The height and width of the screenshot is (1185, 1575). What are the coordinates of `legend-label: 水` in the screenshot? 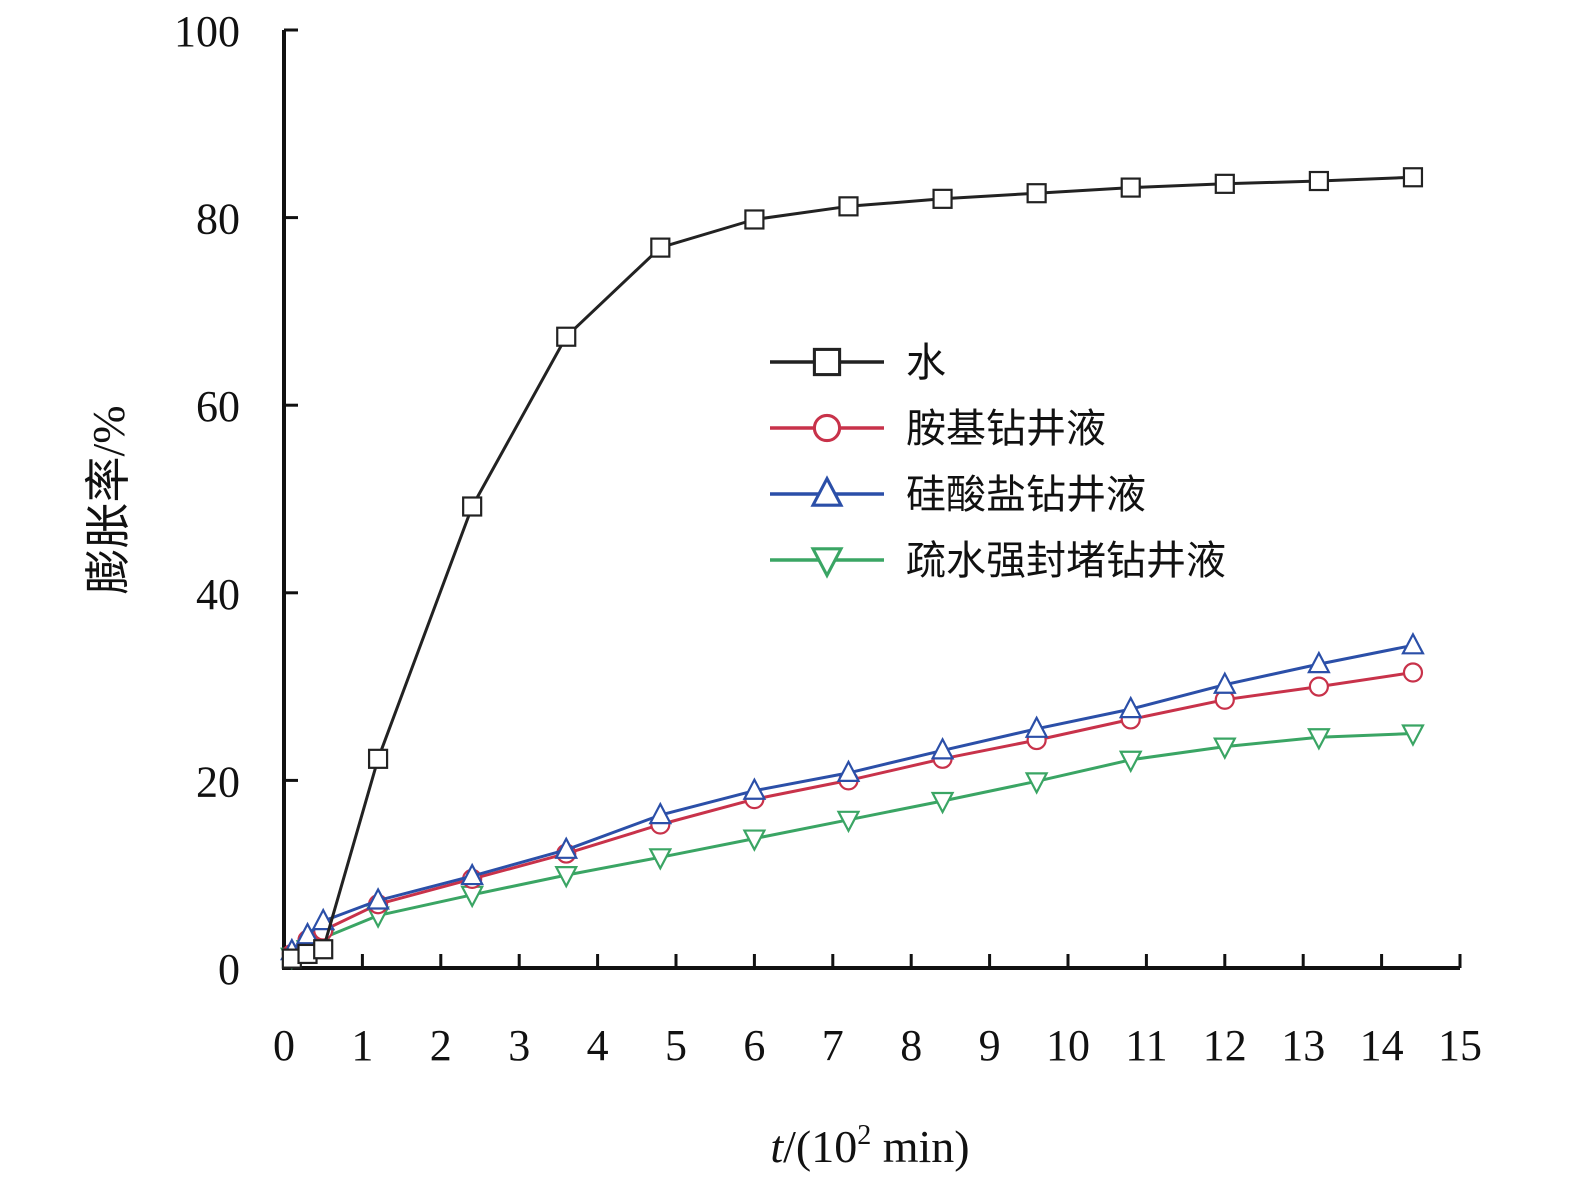 It's located at (926, 363).